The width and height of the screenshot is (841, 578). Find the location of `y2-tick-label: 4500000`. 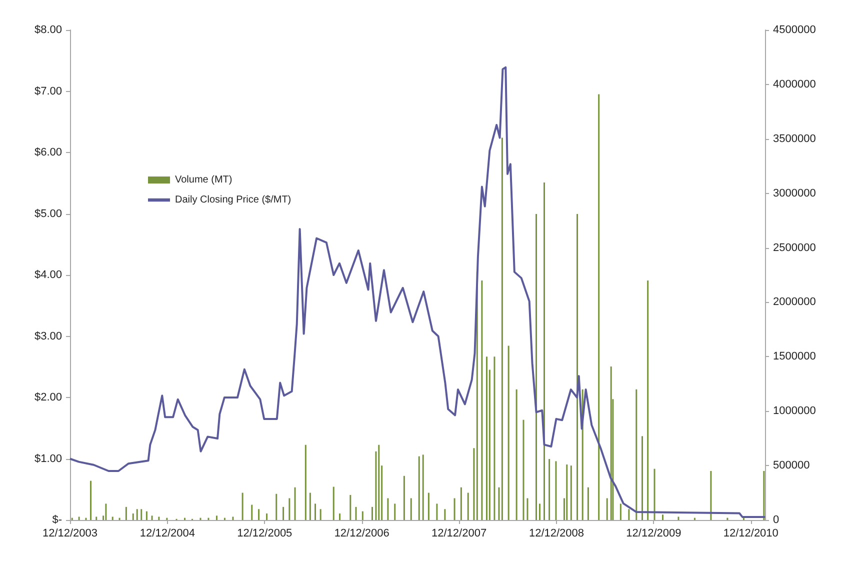

y2-tick-label: 4500000 is located at coordinates (794, 30).